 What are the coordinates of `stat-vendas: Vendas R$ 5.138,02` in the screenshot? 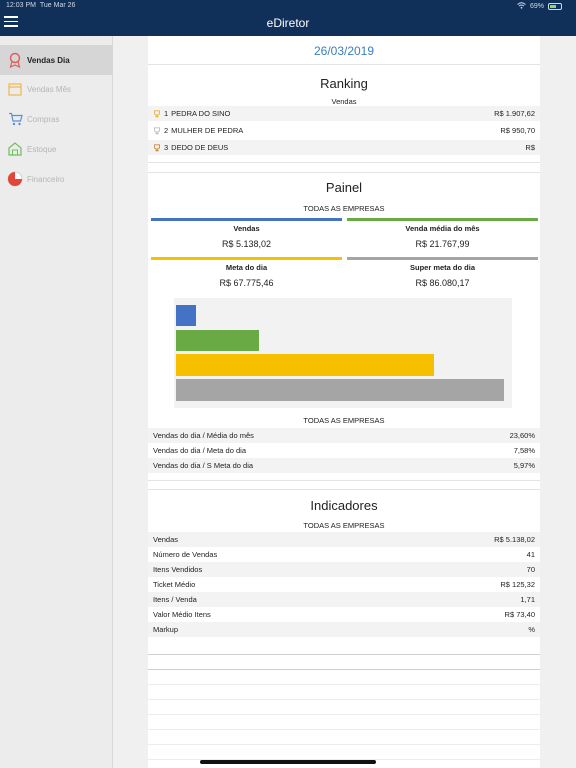 It's located at (246, 233).